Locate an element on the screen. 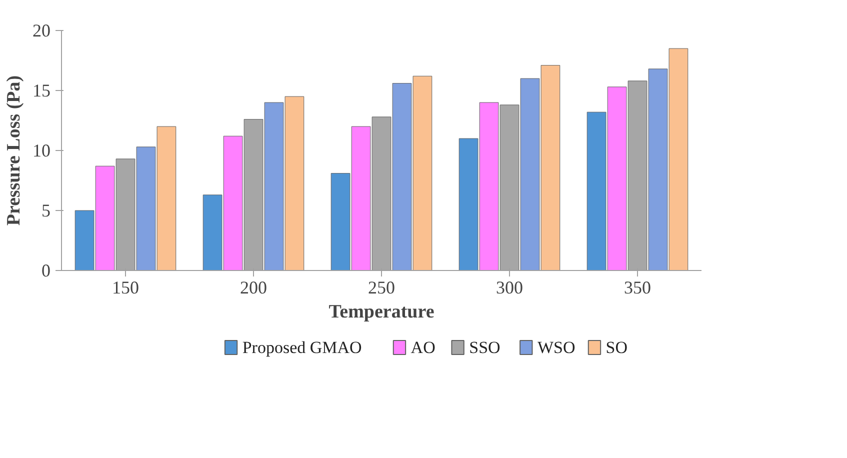  x-axis-title: Temperature is located at coordinates (381, 312).